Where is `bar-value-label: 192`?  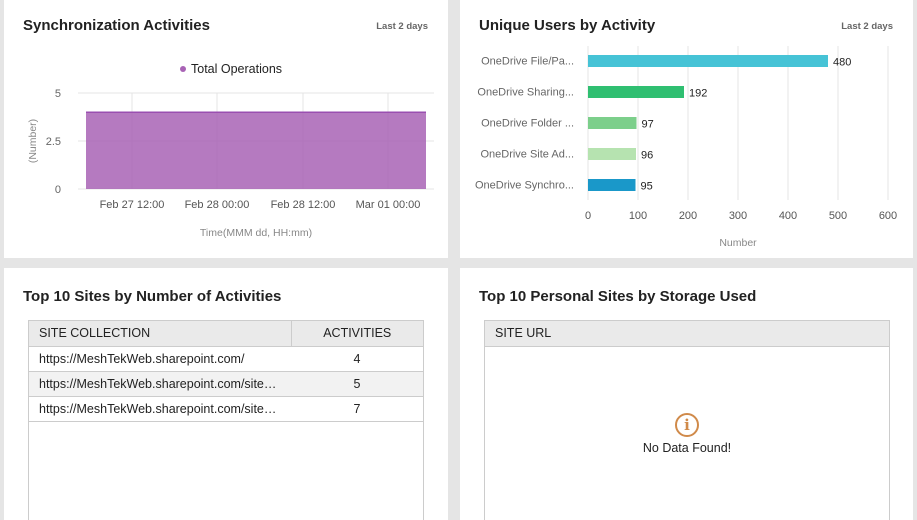 bar-value-label: 192 is located at coordinates (698, 94).